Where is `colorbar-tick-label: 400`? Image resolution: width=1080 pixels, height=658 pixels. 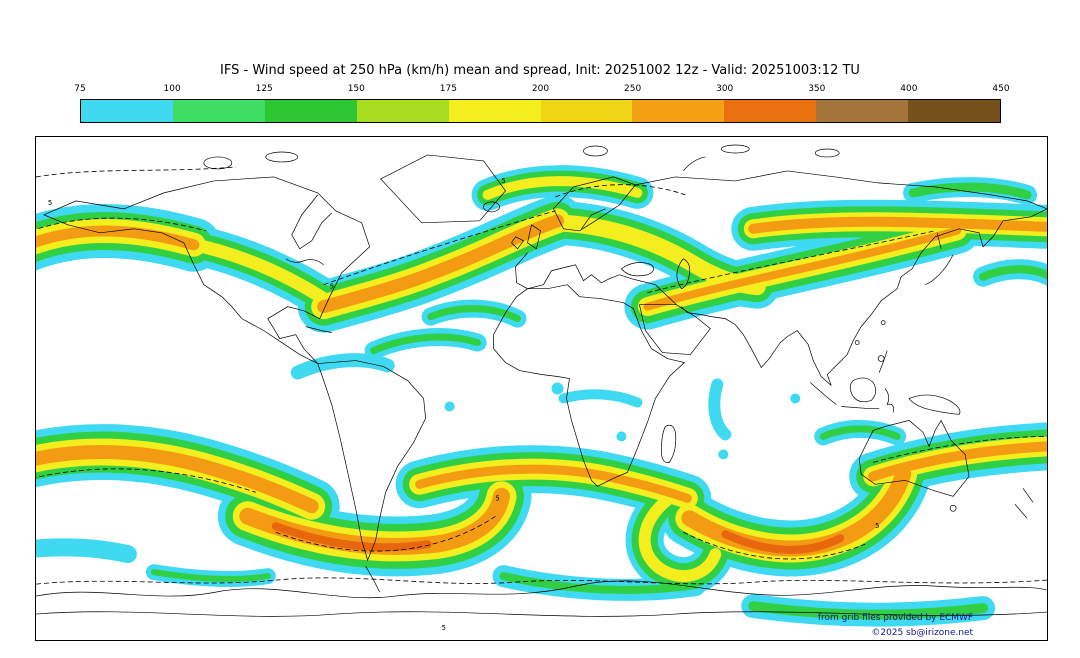 colorbar-tick-label: 400 is located at coordinates (909, 89).